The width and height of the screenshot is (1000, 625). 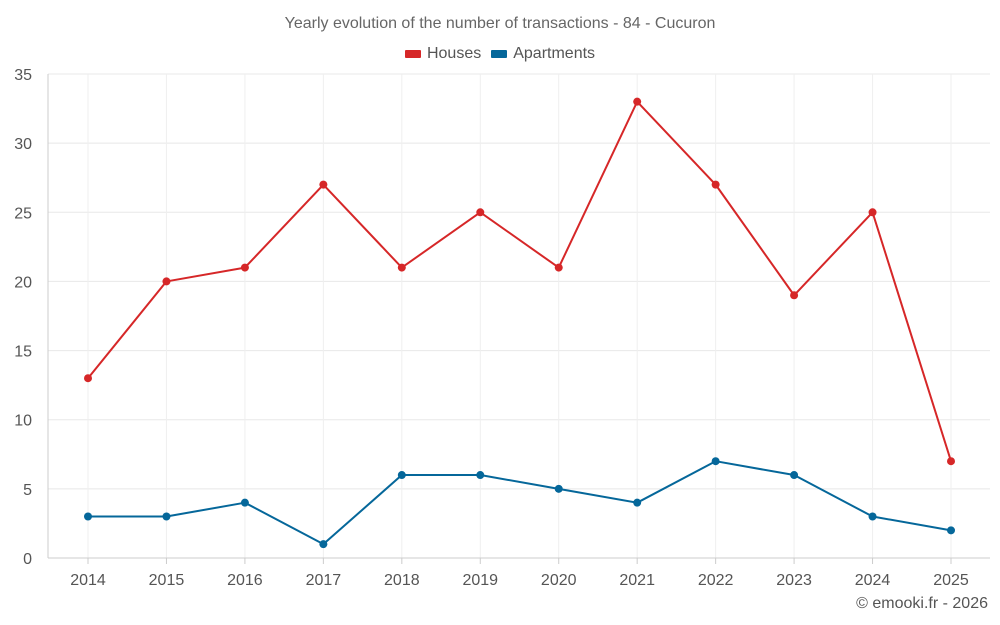 I want to click on x-tick-label: 2022, so click(x=716, y=580).